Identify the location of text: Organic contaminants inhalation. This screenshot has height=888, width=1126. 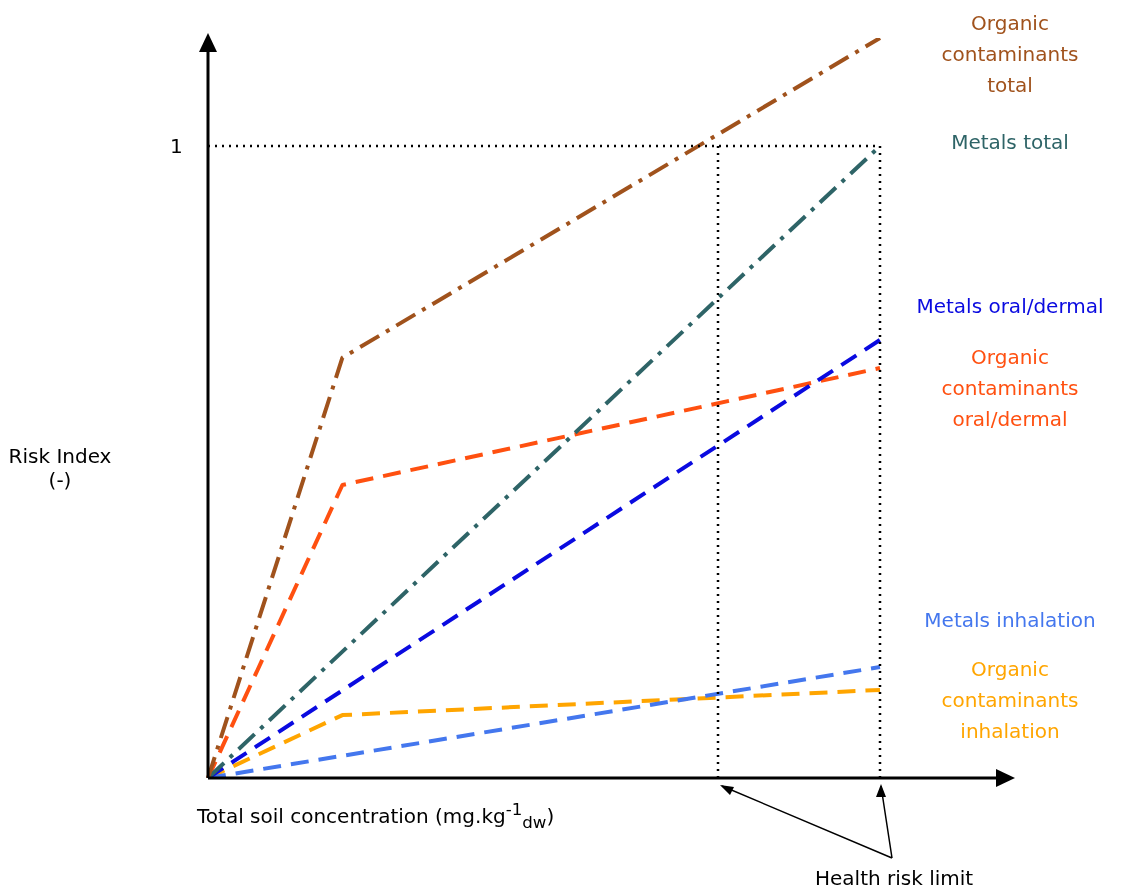
(1010, 700).